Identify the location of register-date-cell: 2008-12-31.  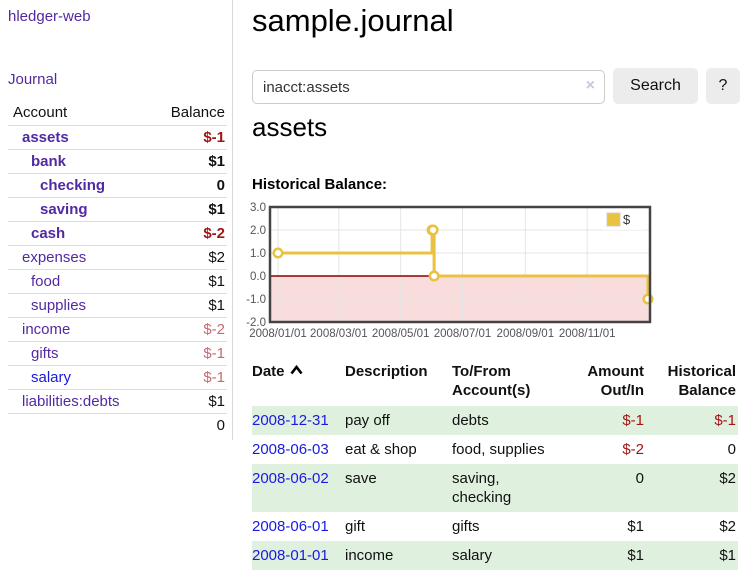
(298, 420).